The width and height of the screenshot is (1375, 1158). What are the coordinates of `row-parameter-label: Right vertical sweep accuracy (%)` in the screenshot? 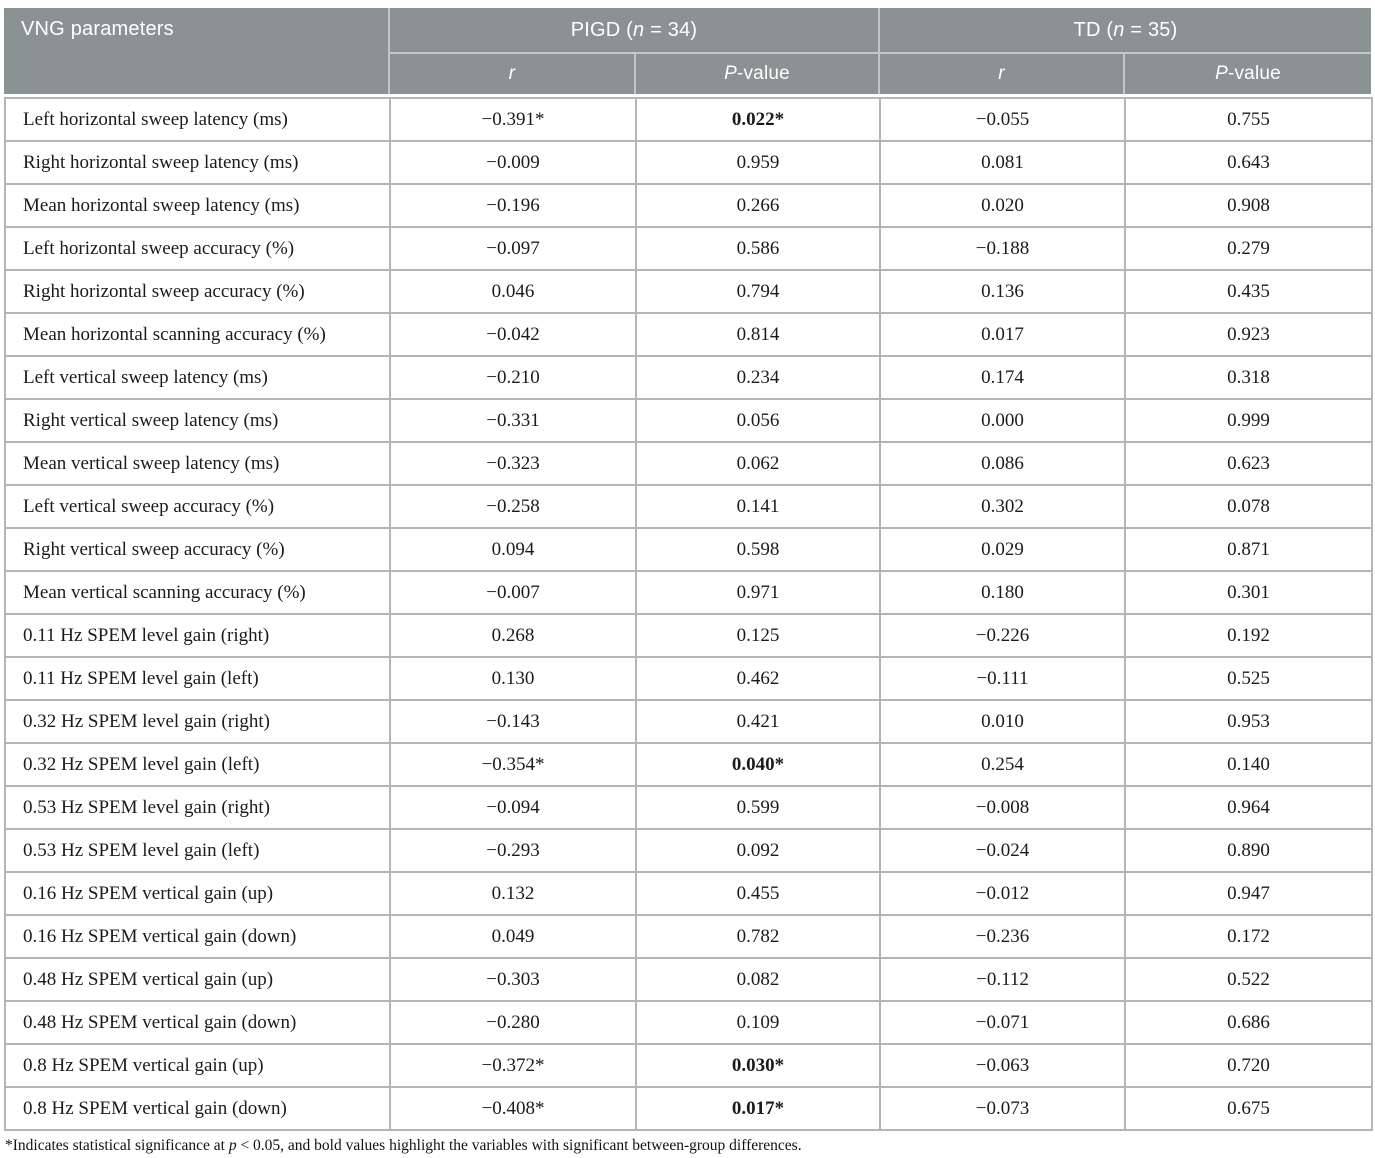 It's located at (197, 549).